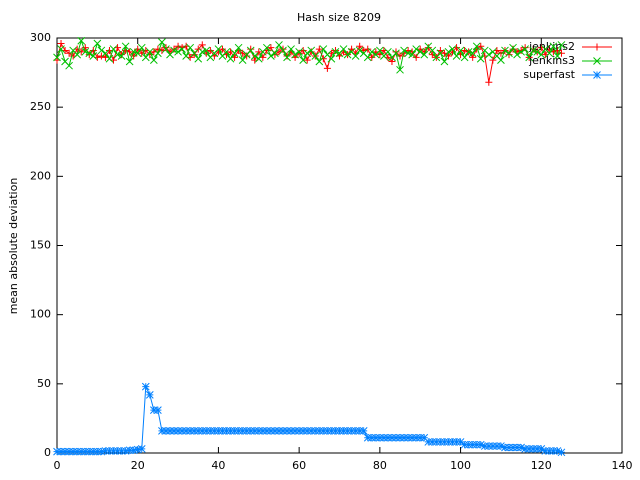  What do you see at coordinates (40, 314) in the screenshot?
I see `y-tick-label: 100` at bounding box center [40, 314].